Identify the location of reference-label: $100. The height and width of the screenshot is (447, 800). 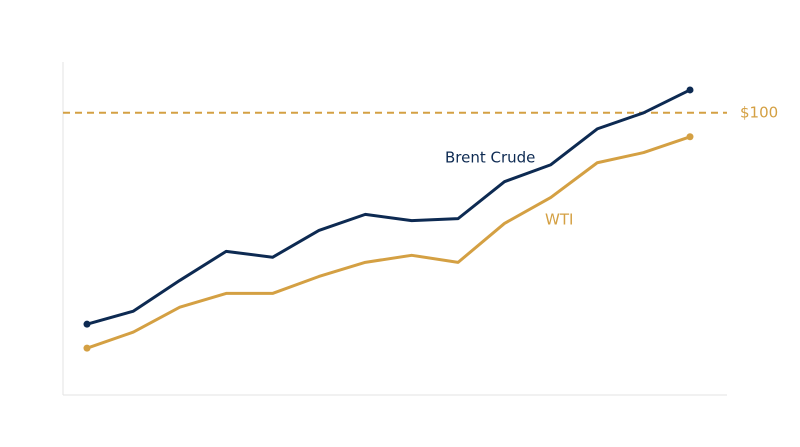
(759, 112).